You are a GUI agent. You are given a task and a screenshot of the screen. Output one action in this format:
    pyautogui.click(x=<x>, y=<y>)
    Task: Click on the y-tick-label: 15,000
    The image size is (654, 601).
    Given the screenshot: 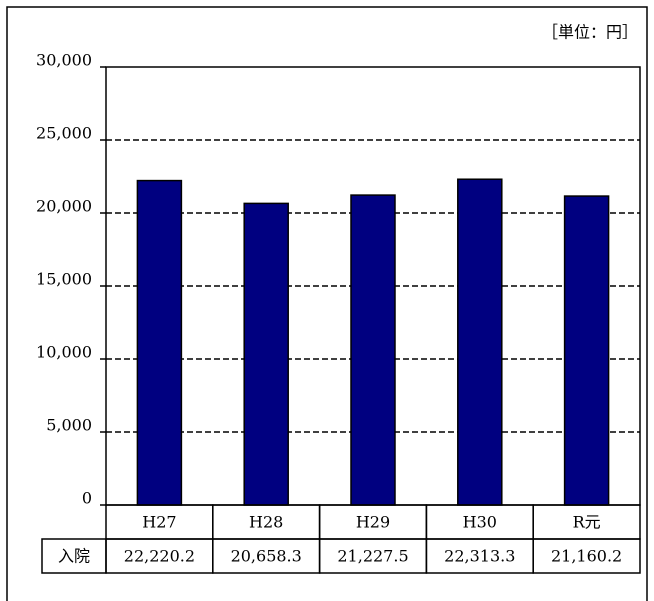 What is the action you would take?
    pyautogui.click(x=64, y=279)
    